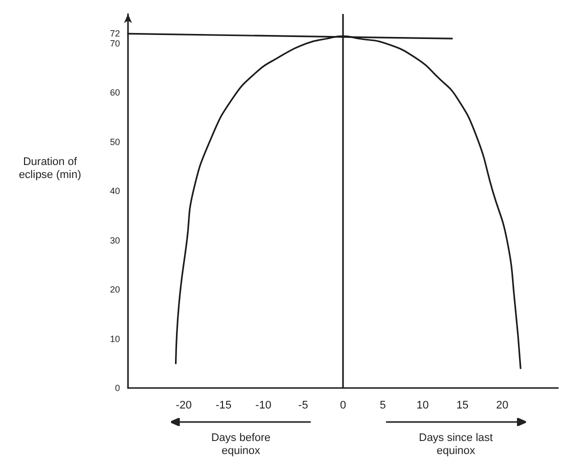  Describe the element at coordinates (343, 406) in the screenshot. I see `x-tick-label: 0` at that location.